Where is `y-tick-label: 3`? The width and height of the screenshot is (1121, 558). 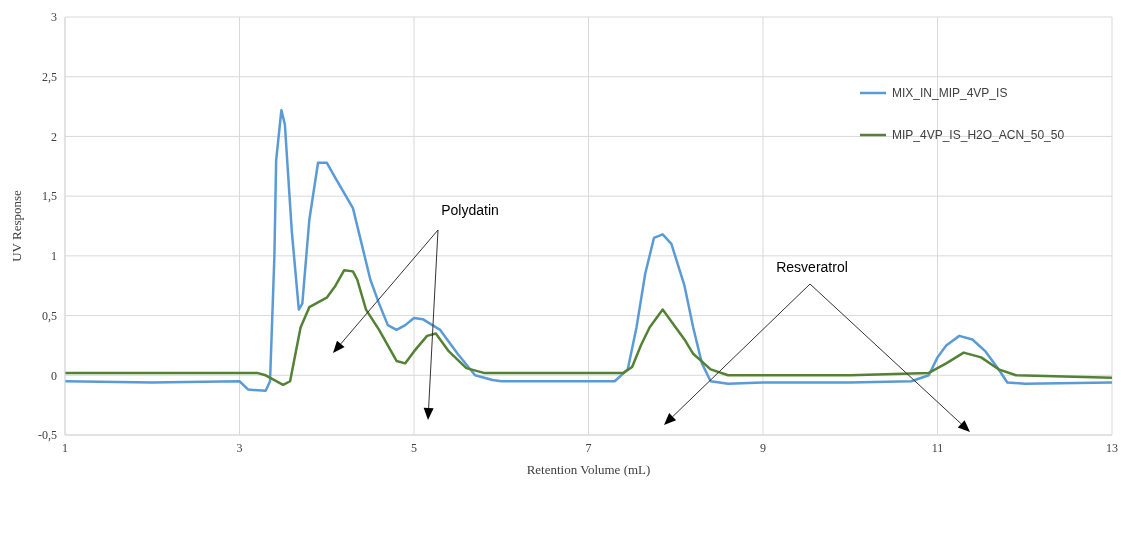 y-tick-label: 3 is located at coordinates (54, 17).